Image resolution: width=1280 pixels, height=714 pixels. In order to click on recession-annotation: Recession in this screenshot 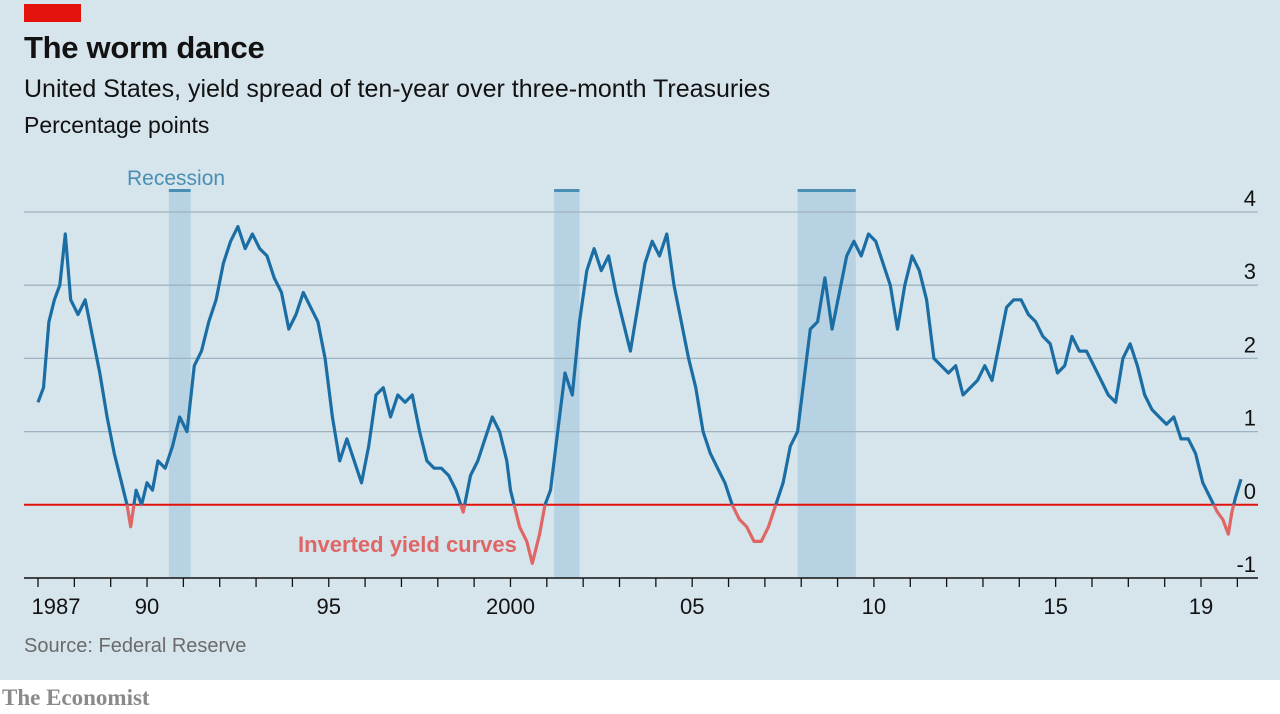, I will do `click(176, 178)`.